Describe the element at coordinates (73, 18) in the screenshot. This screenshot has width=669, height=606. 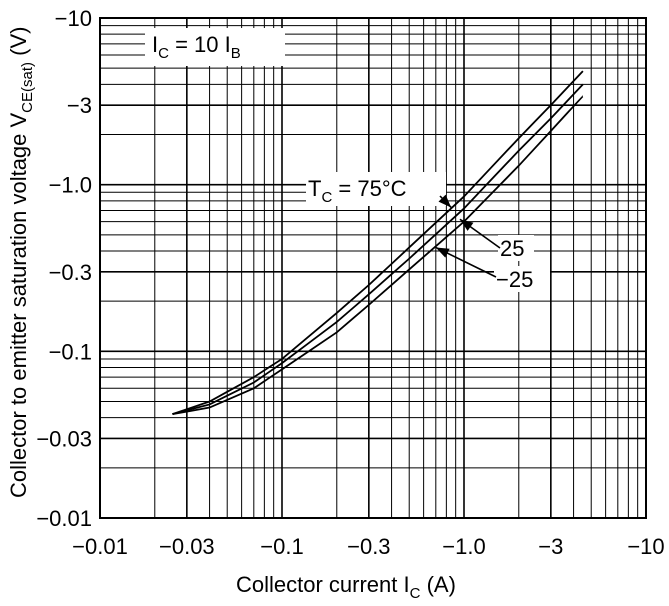
I see `y-tick-label: −10` at that location.